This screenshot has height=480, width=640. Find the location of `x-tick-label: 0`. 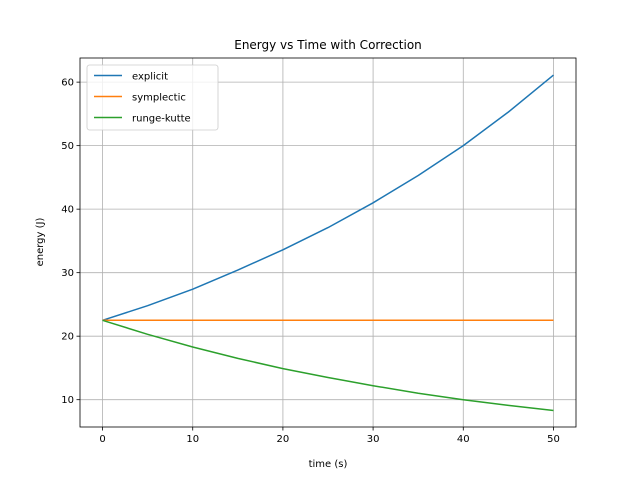

x-tick-label: 0 is located at coordinates (102, 439).